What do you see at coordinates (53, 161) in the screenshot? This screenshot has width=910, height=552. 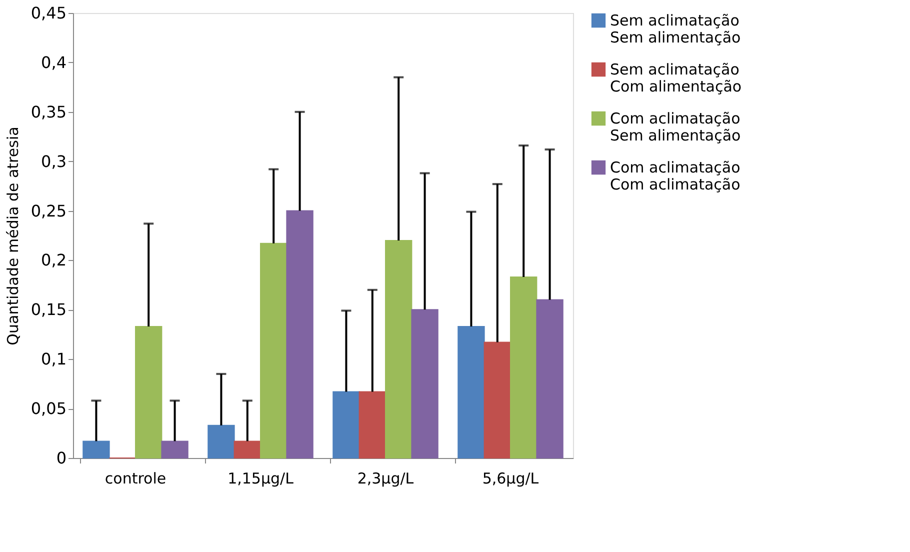 I see `y-tick-label: 0,3` at bounding box center [53, 161].